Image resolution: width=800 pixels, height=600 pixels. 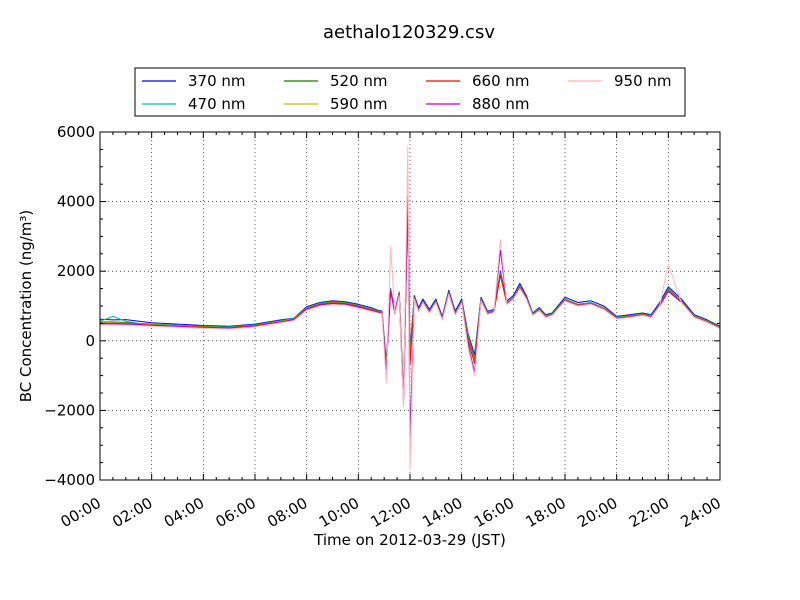 I want to click on legend-label: 950 nm, so click(x=643, y=81).